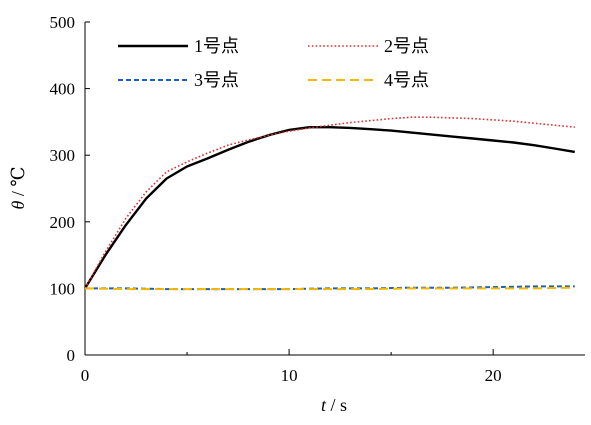  What do you see at coordinates (289, 375) in the screenshot?
I see `x-tick-label: 10` at bounding box center [289, 375].